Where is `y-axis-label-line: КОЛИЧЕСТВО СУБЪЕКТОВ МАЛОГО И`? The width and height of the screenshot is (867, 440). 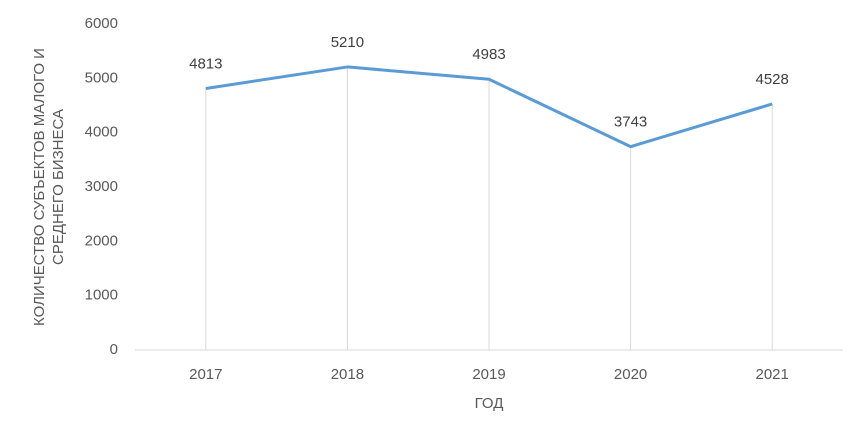
y-axis-label-line: КОЛИЧЕСТВО СУБЪЕКТОВ МАЛОГО И is located at coordinates (39, 187).